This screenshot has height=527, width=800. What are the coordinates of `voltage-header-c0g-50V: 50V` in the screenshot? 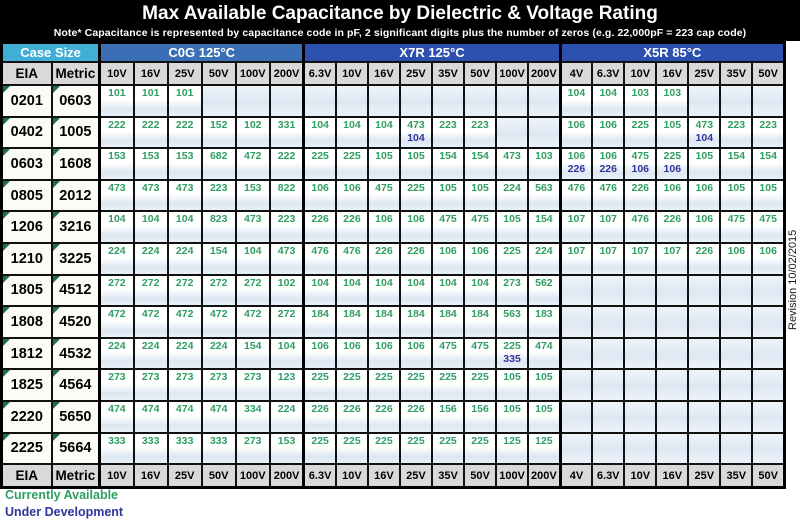 It's located at (218, 73).